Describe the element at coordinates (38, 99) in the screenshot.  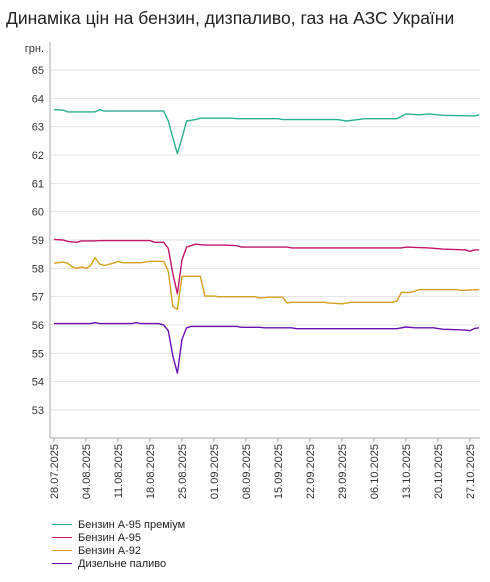
I see `y-tick-label: 64` at that location.